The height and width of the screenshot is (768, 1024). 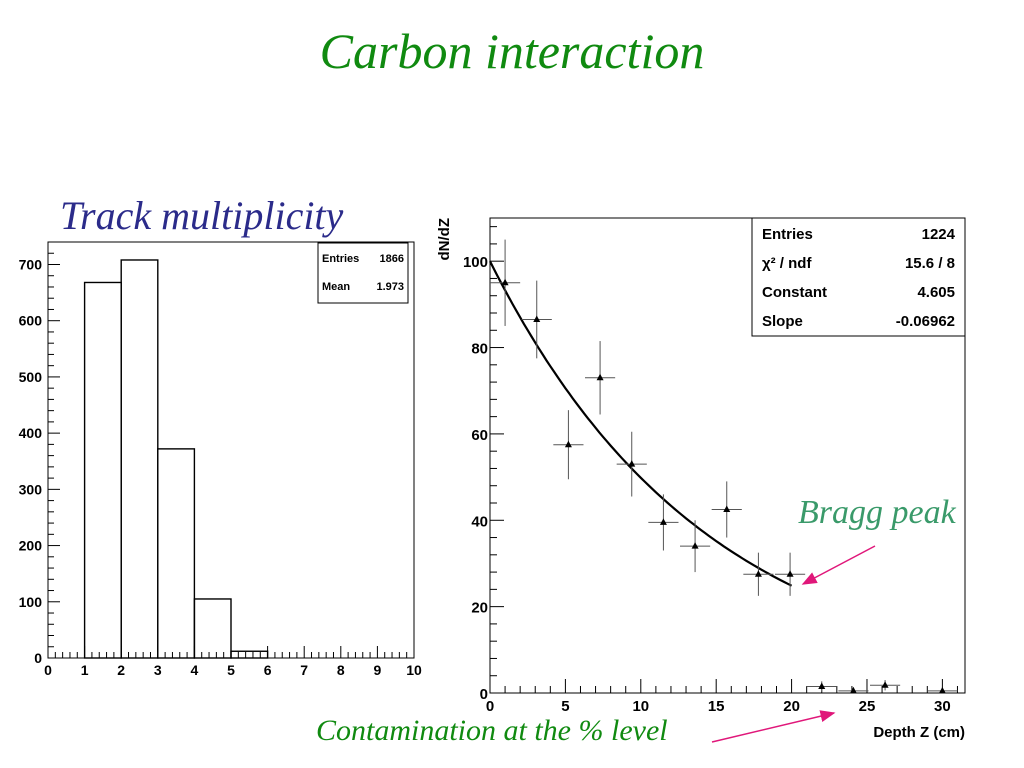 I want to click on stats-value: 15.6 / 8, so click(x=930, y=263).